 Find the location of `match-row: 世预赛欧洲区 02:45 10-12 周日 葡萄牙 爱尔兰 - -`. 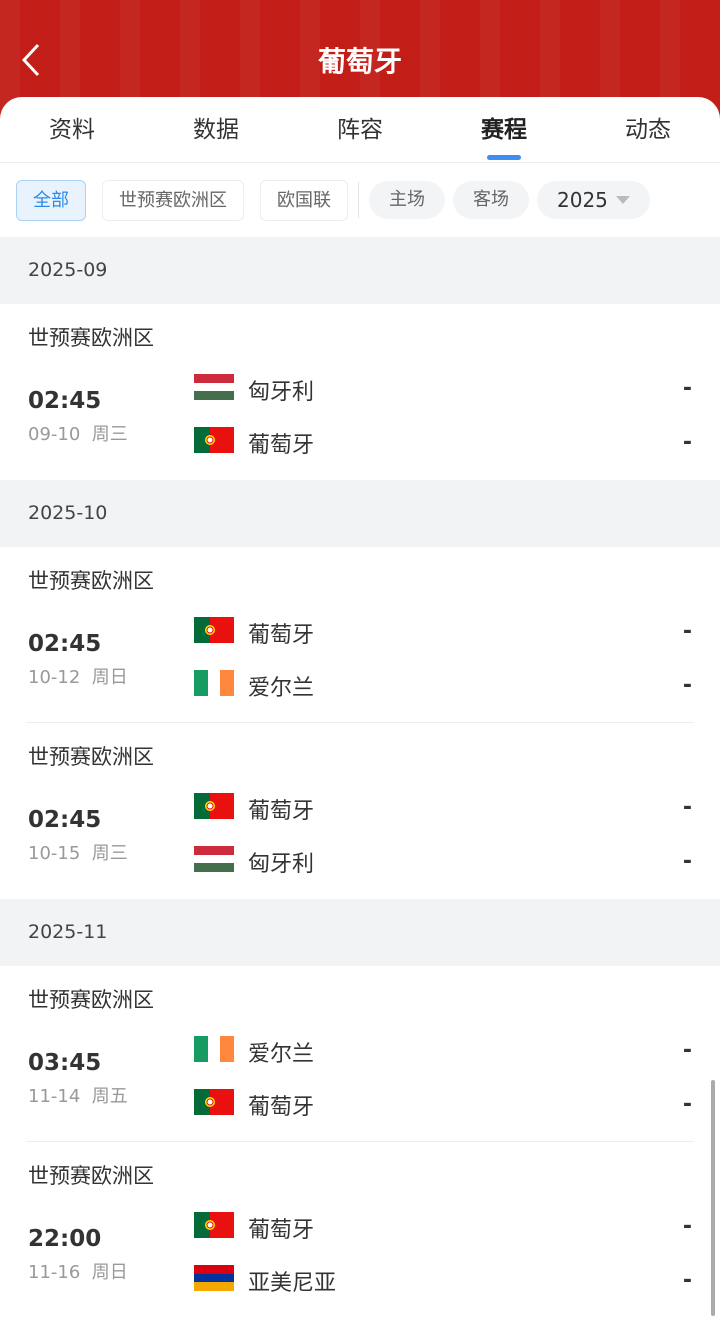

match-row: 世预赛欧洲区 02:45 10-12 周日 葡萄牙 爱尔兰 - - is located at coordinates (360, 635).